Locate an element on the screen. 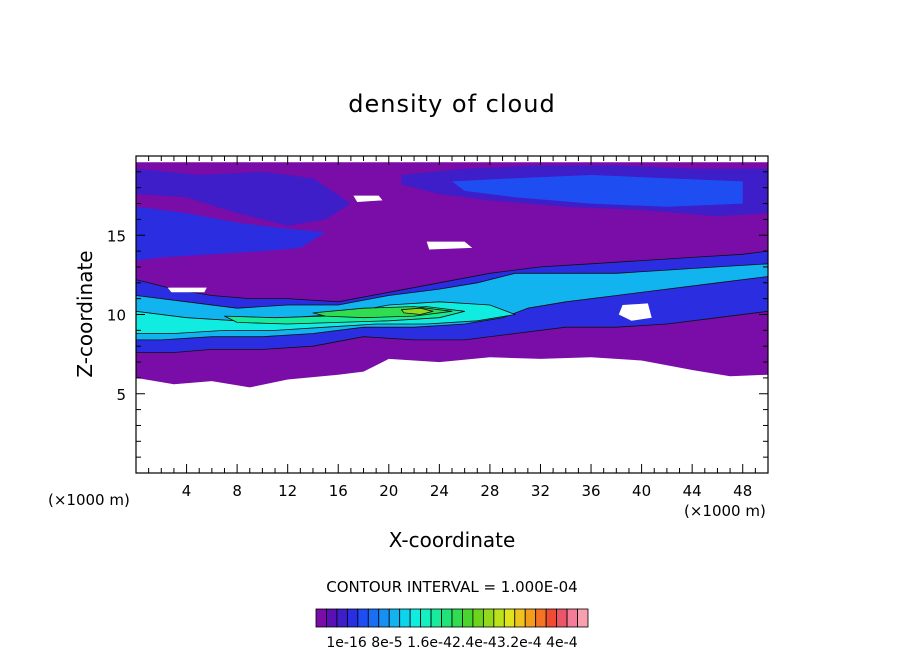  colorbar is located at coordinates (452, 618).